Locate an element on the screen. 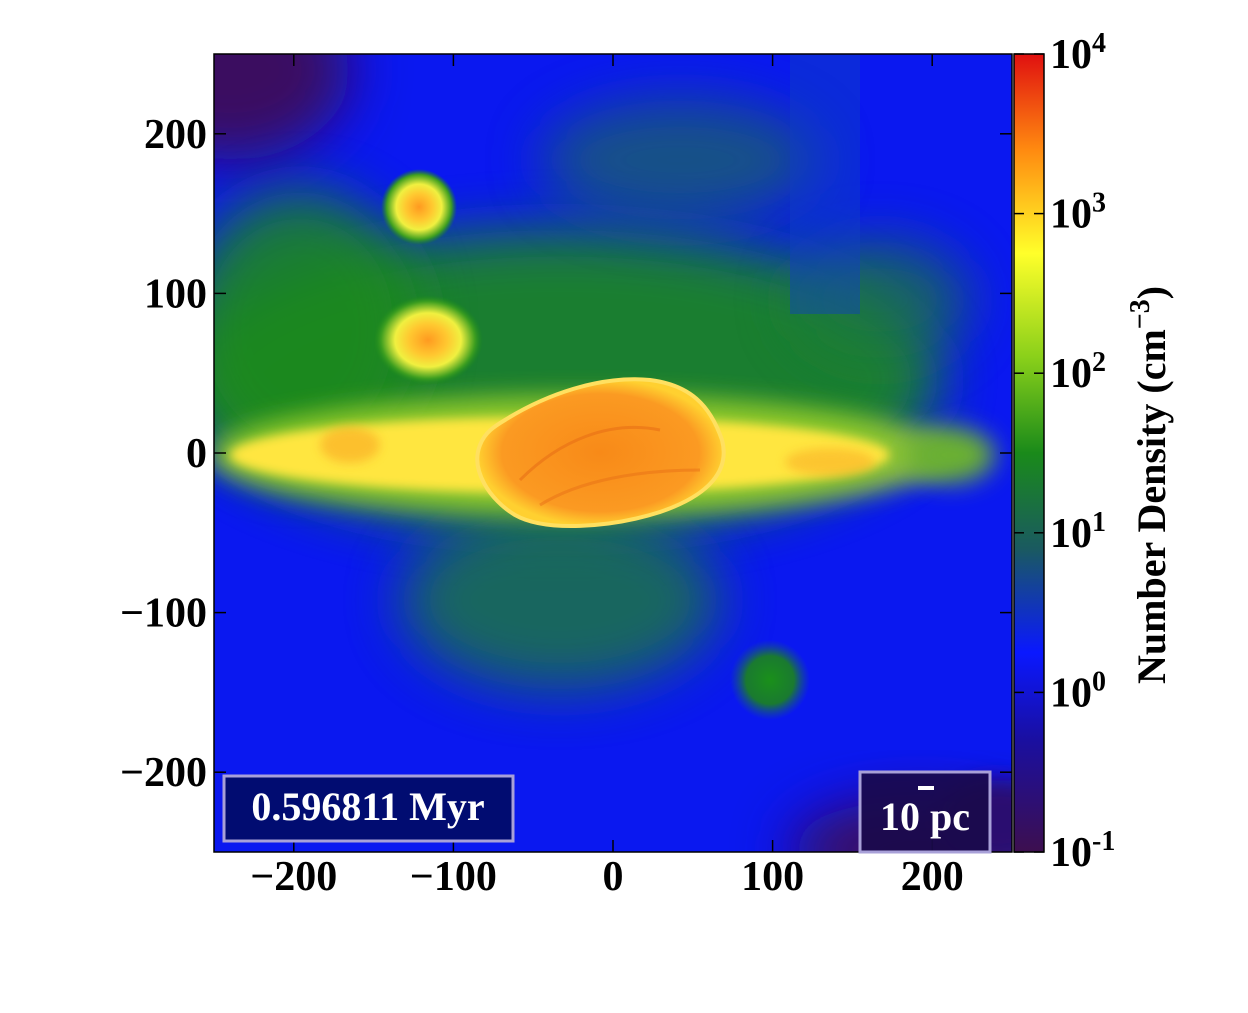 The height and width of the screenshot is (1013, 1248). y-tick-label: 0 is located at coordinates (196, 454).